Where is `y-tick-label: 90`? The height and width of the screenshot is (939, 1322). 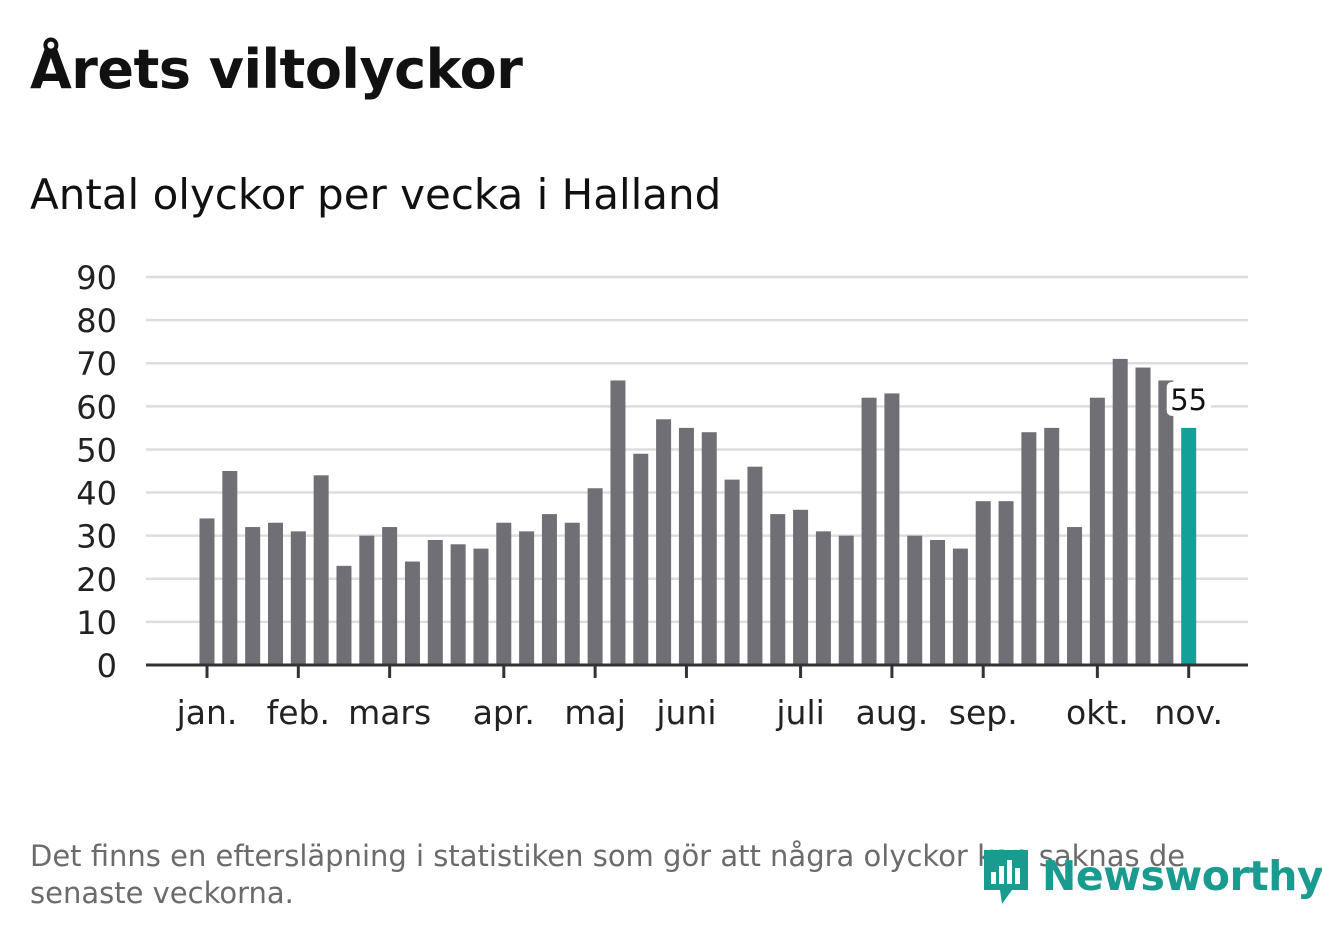 y-tick-label: 90 is located at coordinates (96, 278).